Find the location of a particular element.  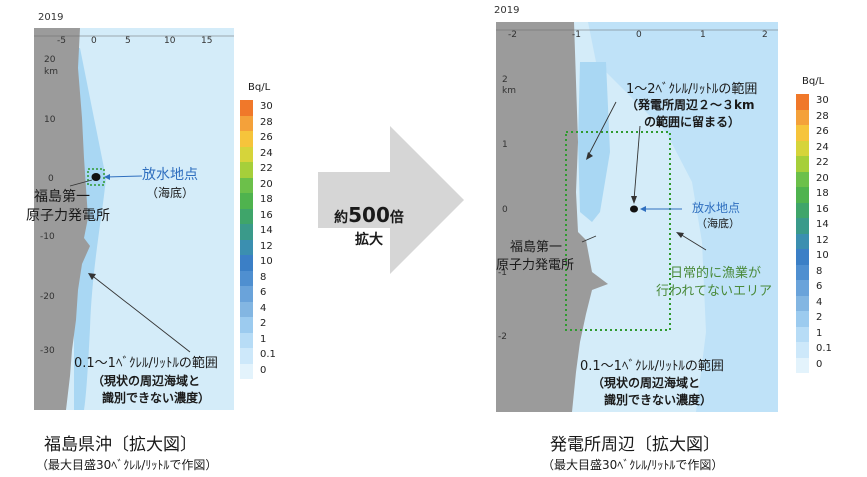

colorbar-level-label: 14 is located at coordinates (266, 230).